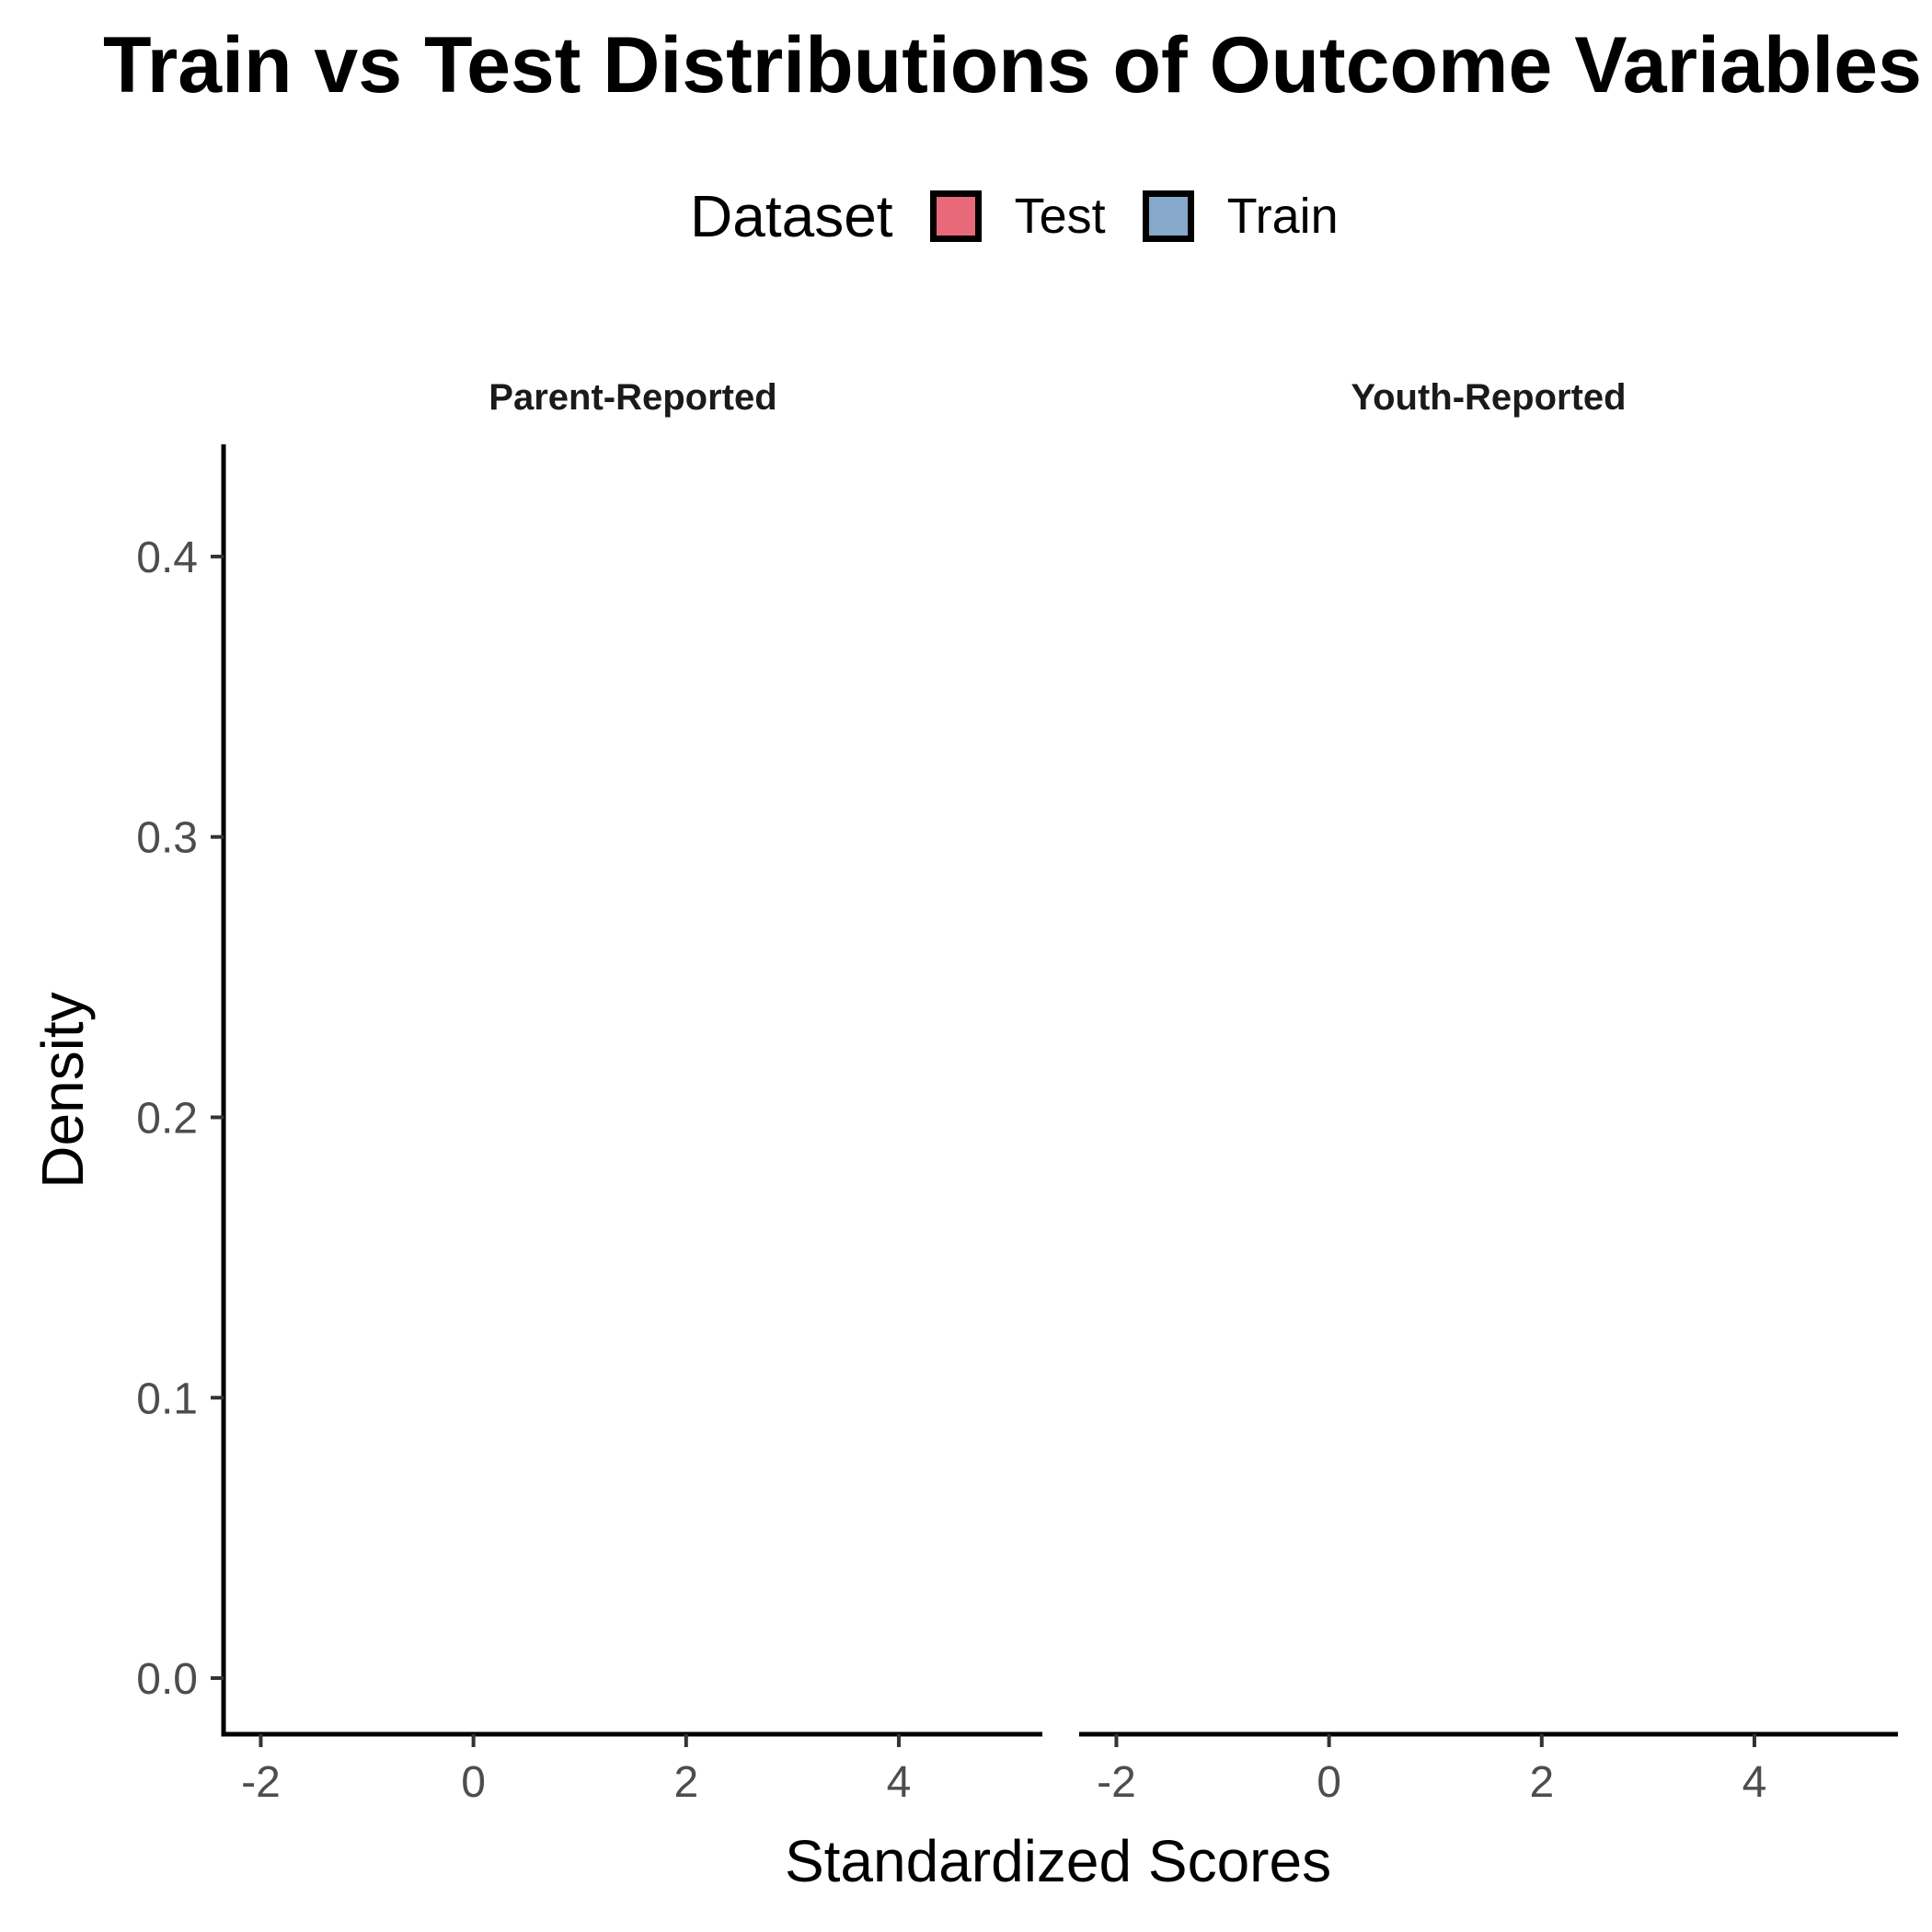 Image resolution: width=1932 pixels, height=1932 pixels. Describe the element at coordinates (899, 1782) in the screenshot. I see `x-tick-label-parent-reported: 4` at that location.